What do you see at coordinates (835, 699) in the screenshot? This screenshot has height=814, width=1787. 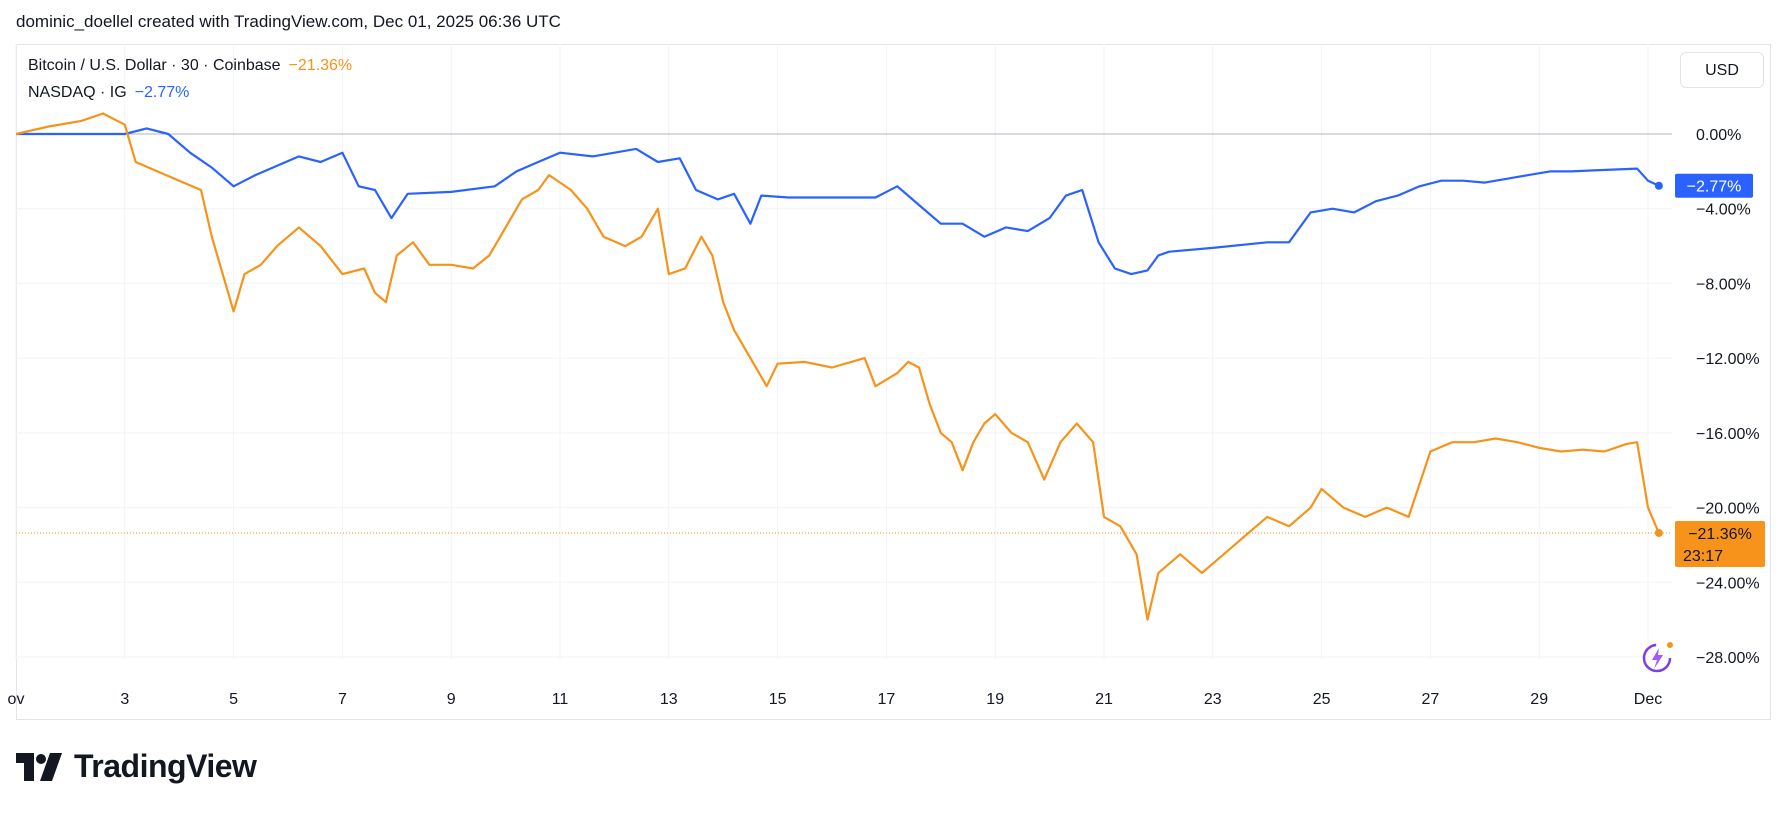 I see `time-scale: ov 3 5 7 9 11 13 15 17 19 21 23 25 27 29 Dec` at bounding box center [835, 699].